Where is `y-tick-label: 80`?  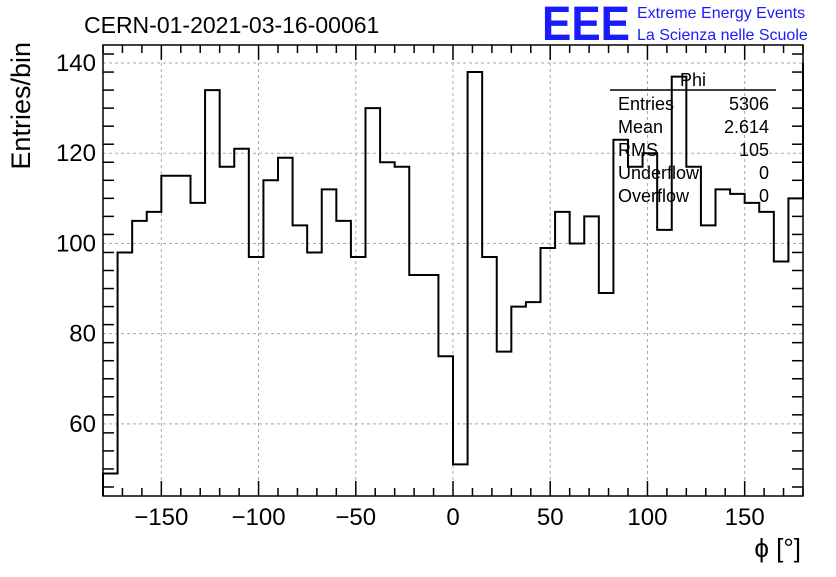 y-tick-label: 80 is located at coordinates (82, 334).